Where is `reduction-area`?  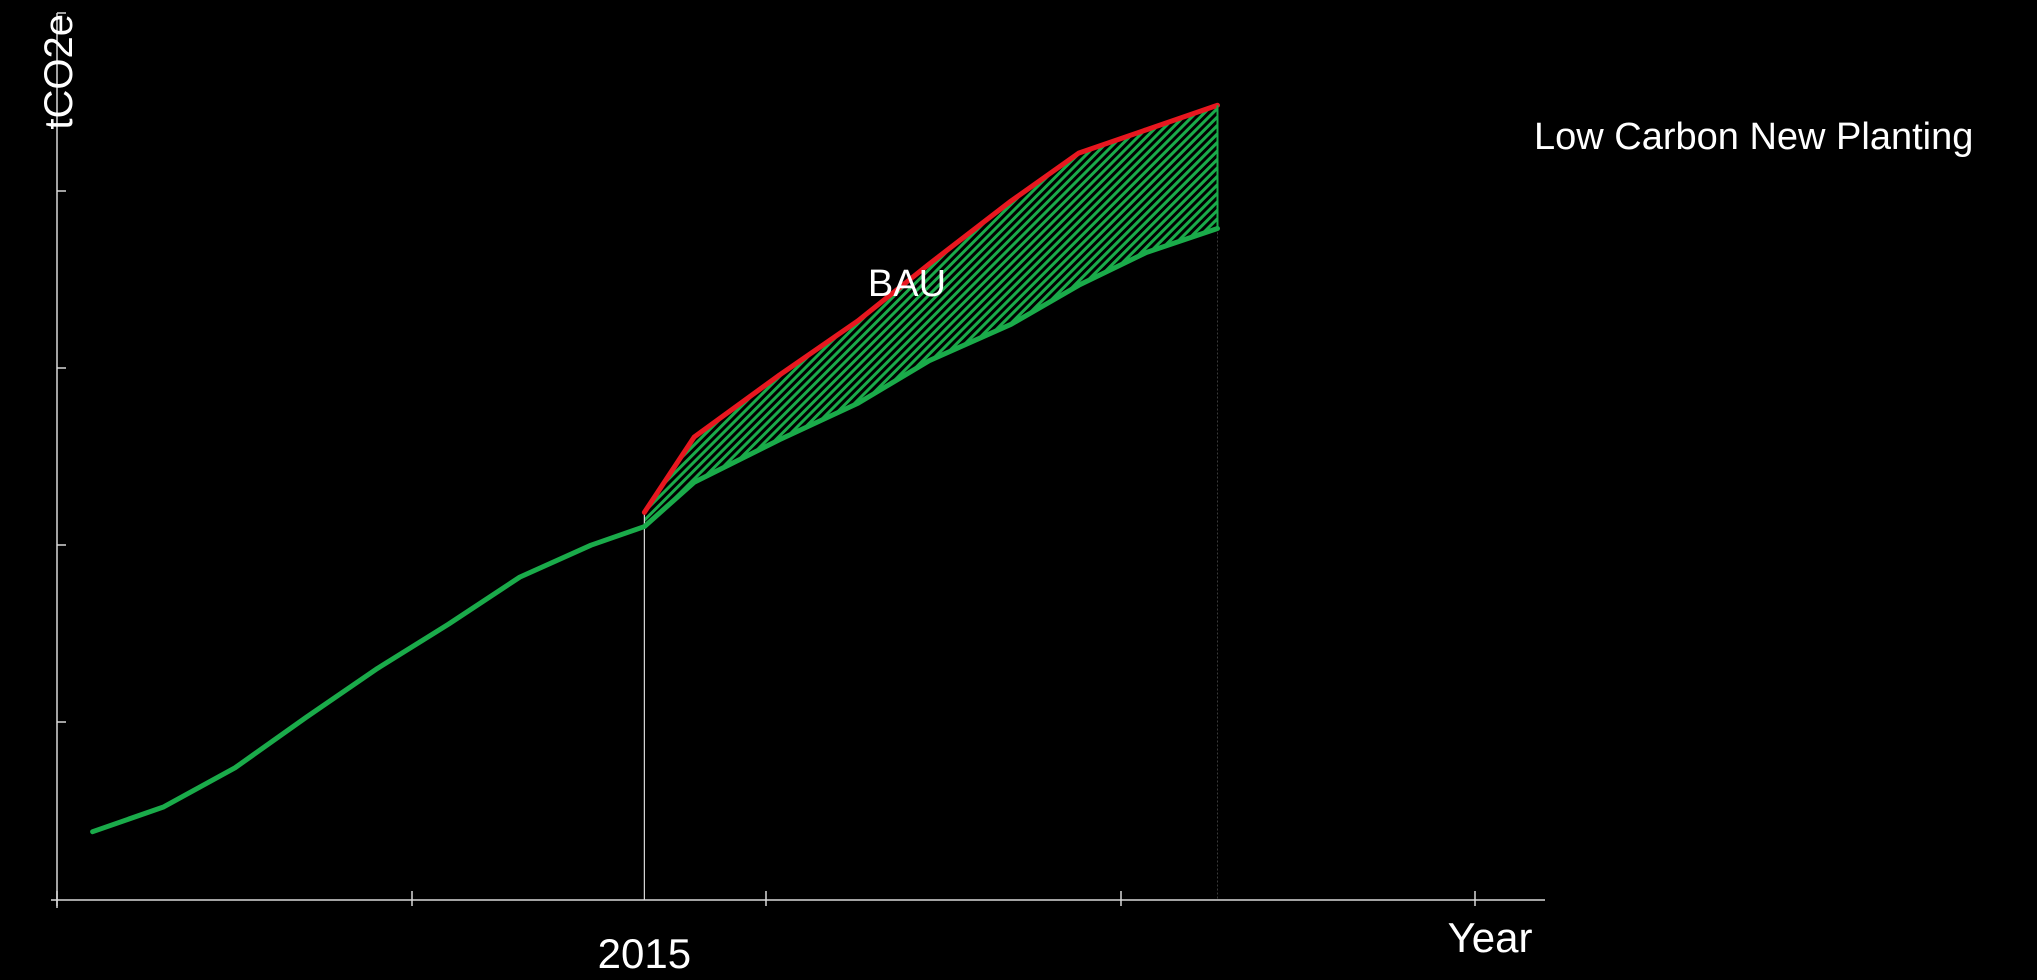 reduction-area is located at coordinates (931, 316).